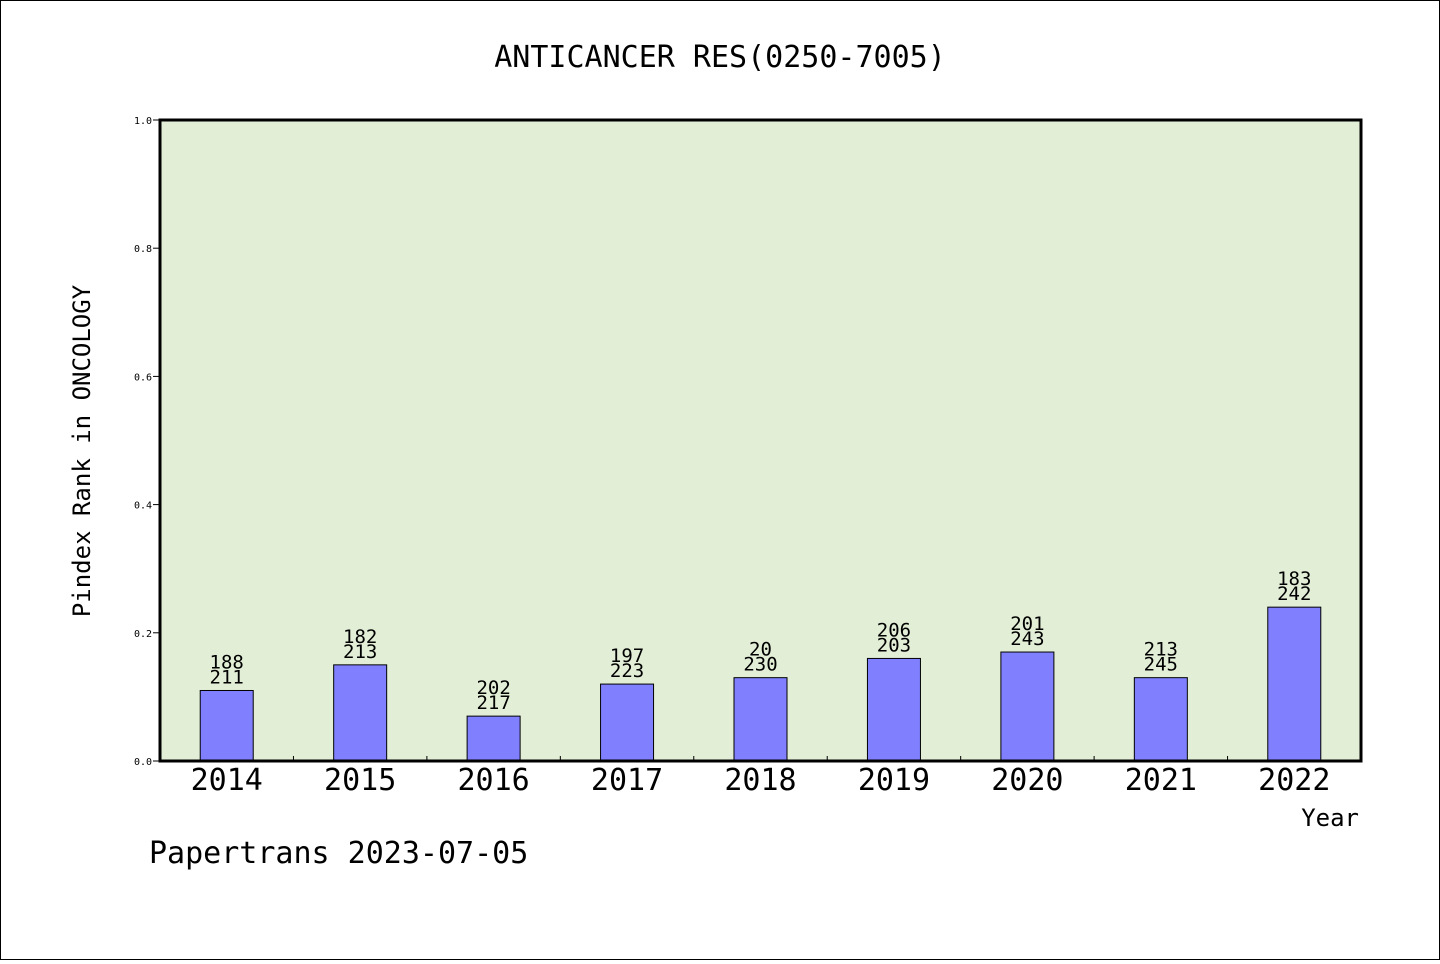 The width and height of the screenshot is (1440, 964). I want to click on y-tick-label: 1.0, so click(143, 121).